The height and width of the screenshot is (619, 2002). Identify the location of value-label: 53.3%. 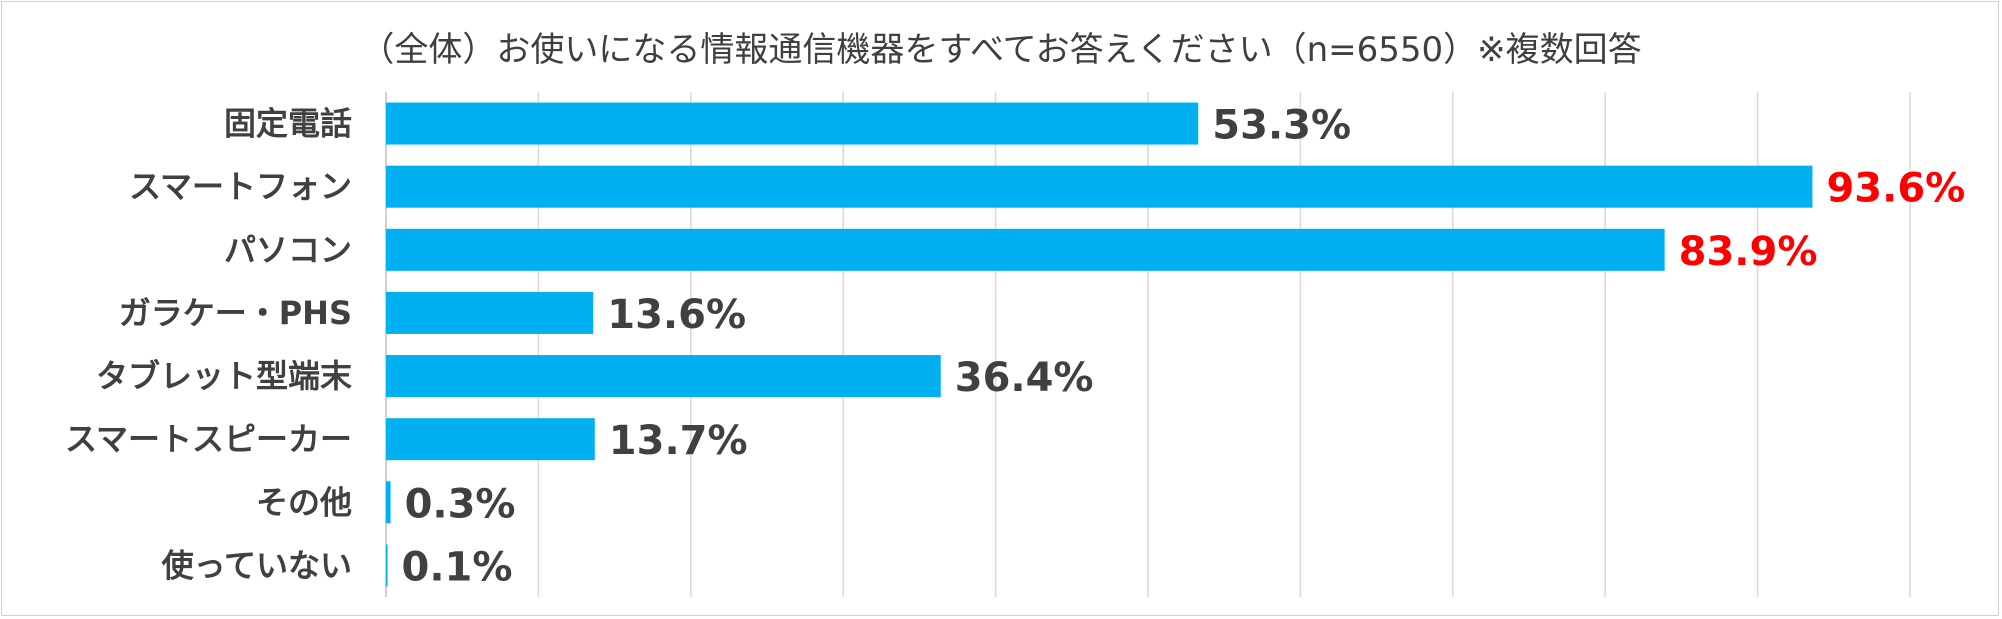
(1281, 126).